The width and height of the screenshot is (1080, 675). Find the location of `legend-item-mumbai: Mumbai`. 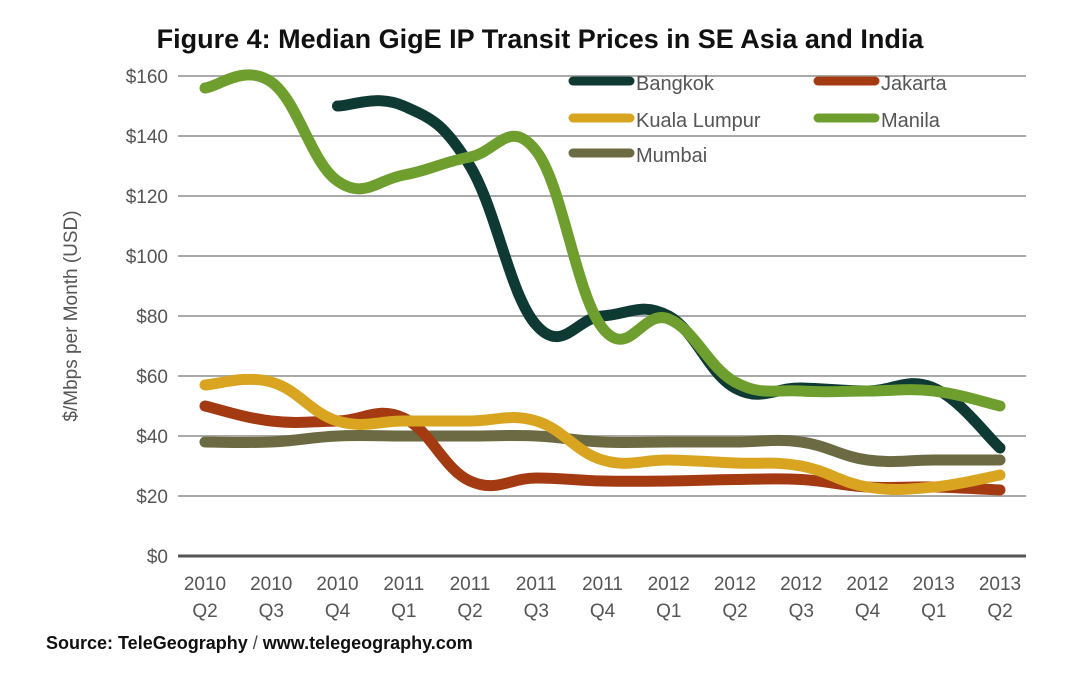

legend-item-mumbai: Mumbai is located at coordinates (637, 156).